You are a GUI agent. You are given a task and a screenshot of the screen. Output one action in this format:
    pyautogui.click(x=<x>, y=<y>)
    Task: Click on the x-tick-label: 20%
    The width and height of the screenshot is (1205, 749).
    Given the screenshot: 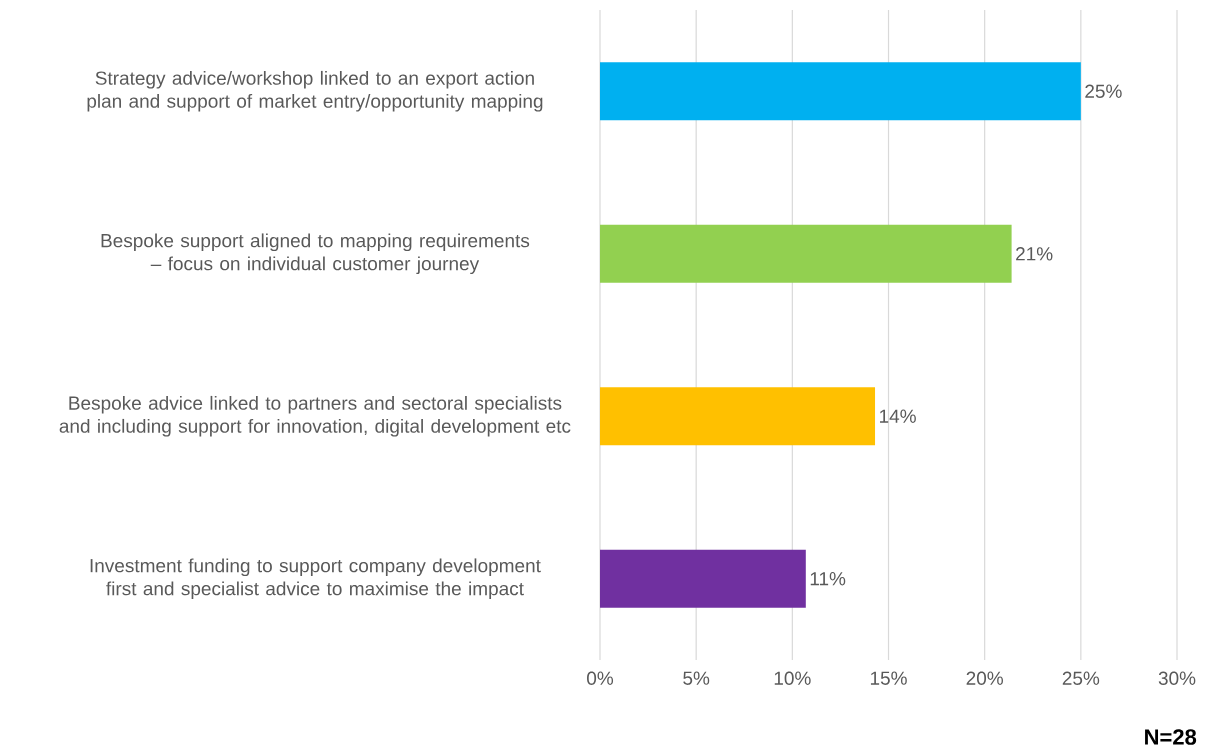 What is the action you would take?
    pyautogui.click(x=984, y=678)
    